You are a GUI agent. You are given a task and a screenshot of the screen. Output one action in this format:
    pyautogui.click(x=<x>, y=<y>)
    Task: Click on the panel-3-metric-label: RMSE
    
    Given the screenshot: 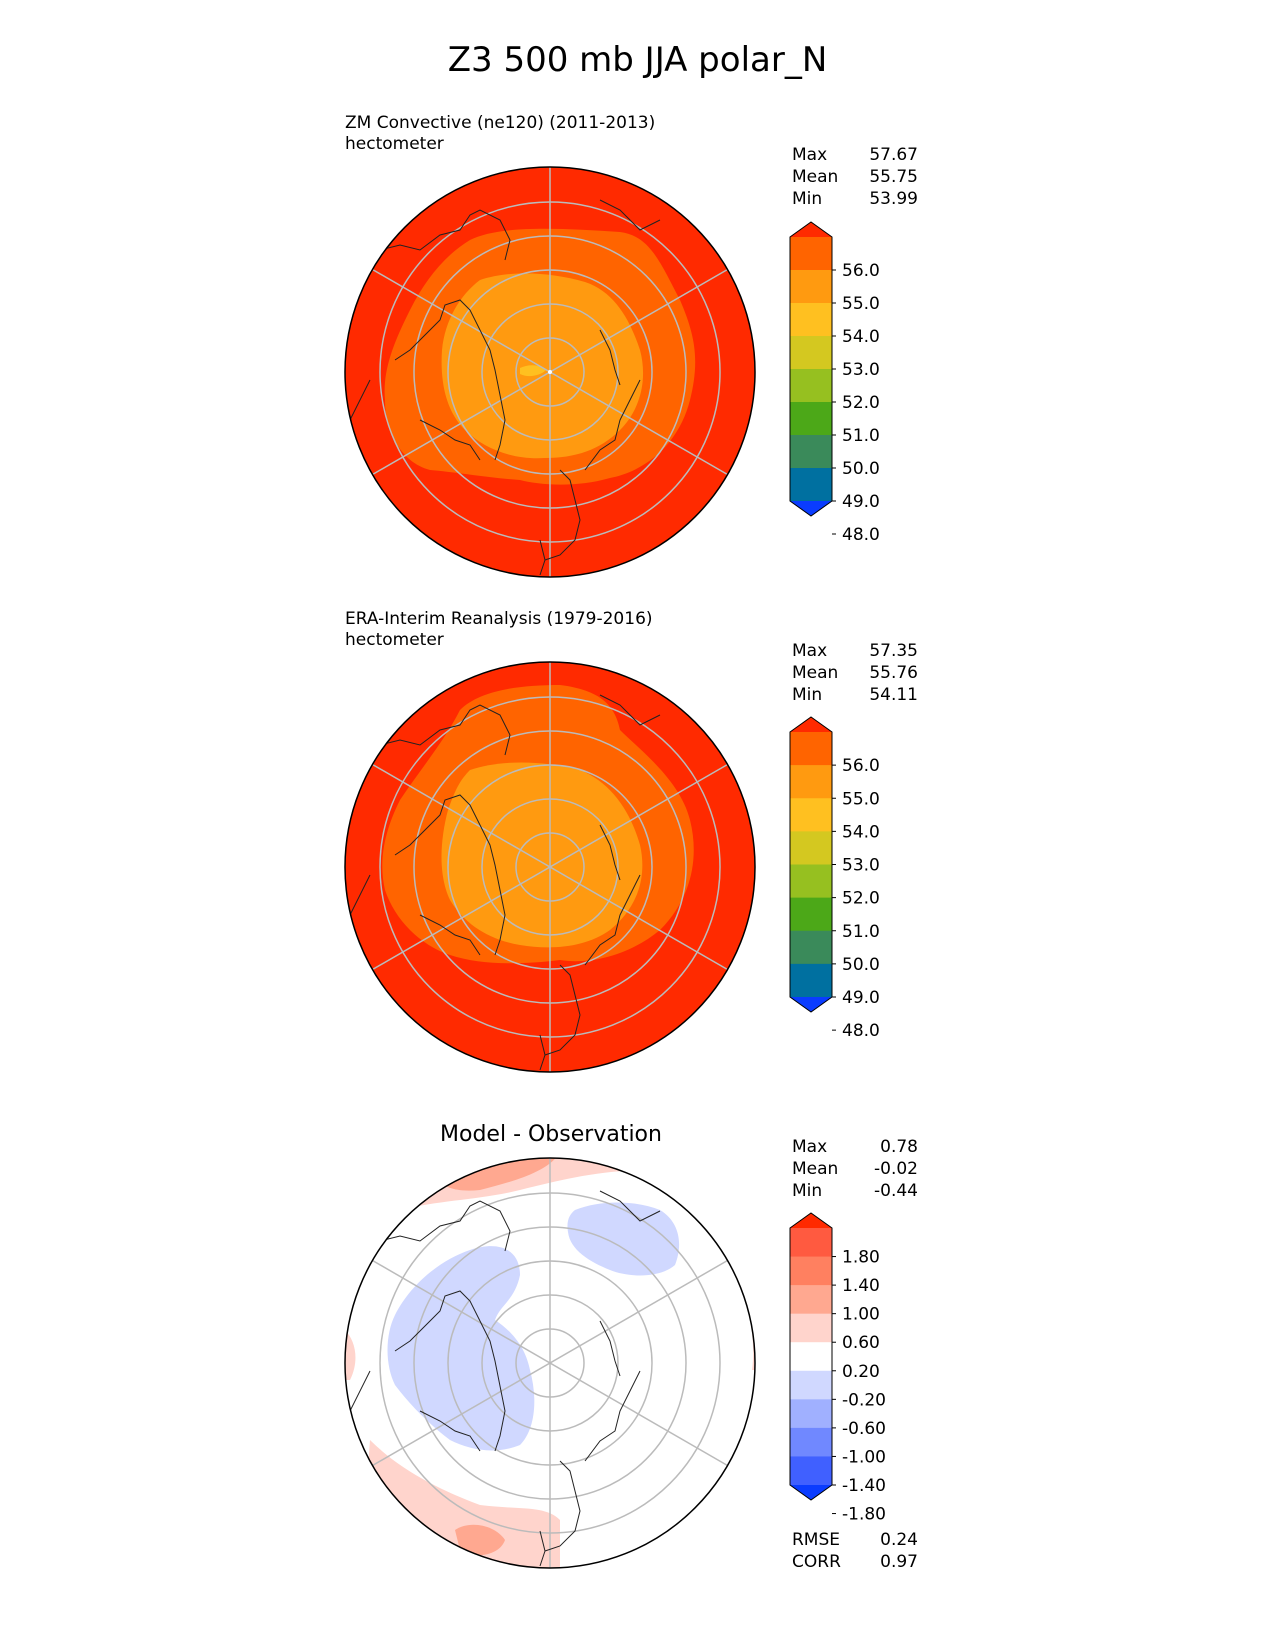 What is the action you would take?
    pyautogui.click(x=816, y=1540)
    